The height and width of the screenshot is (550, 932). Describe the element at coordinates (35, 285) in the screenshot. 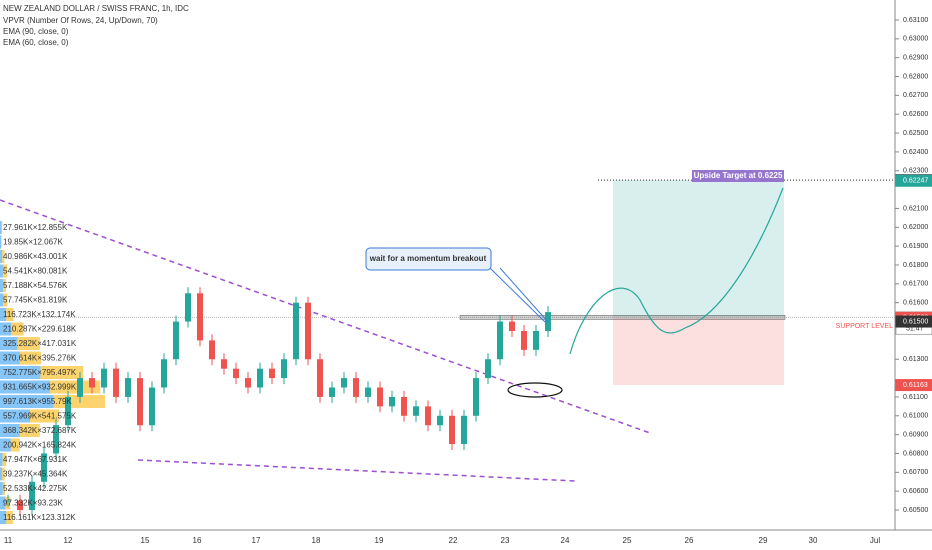

I see `vpvr-label: 57.188K×54.576K` at that location.